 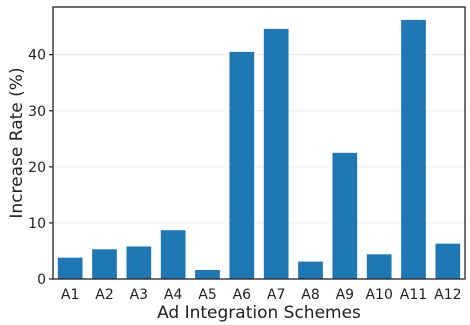 I want to click on x-tick-label: A9, so click(x=345, y=295).